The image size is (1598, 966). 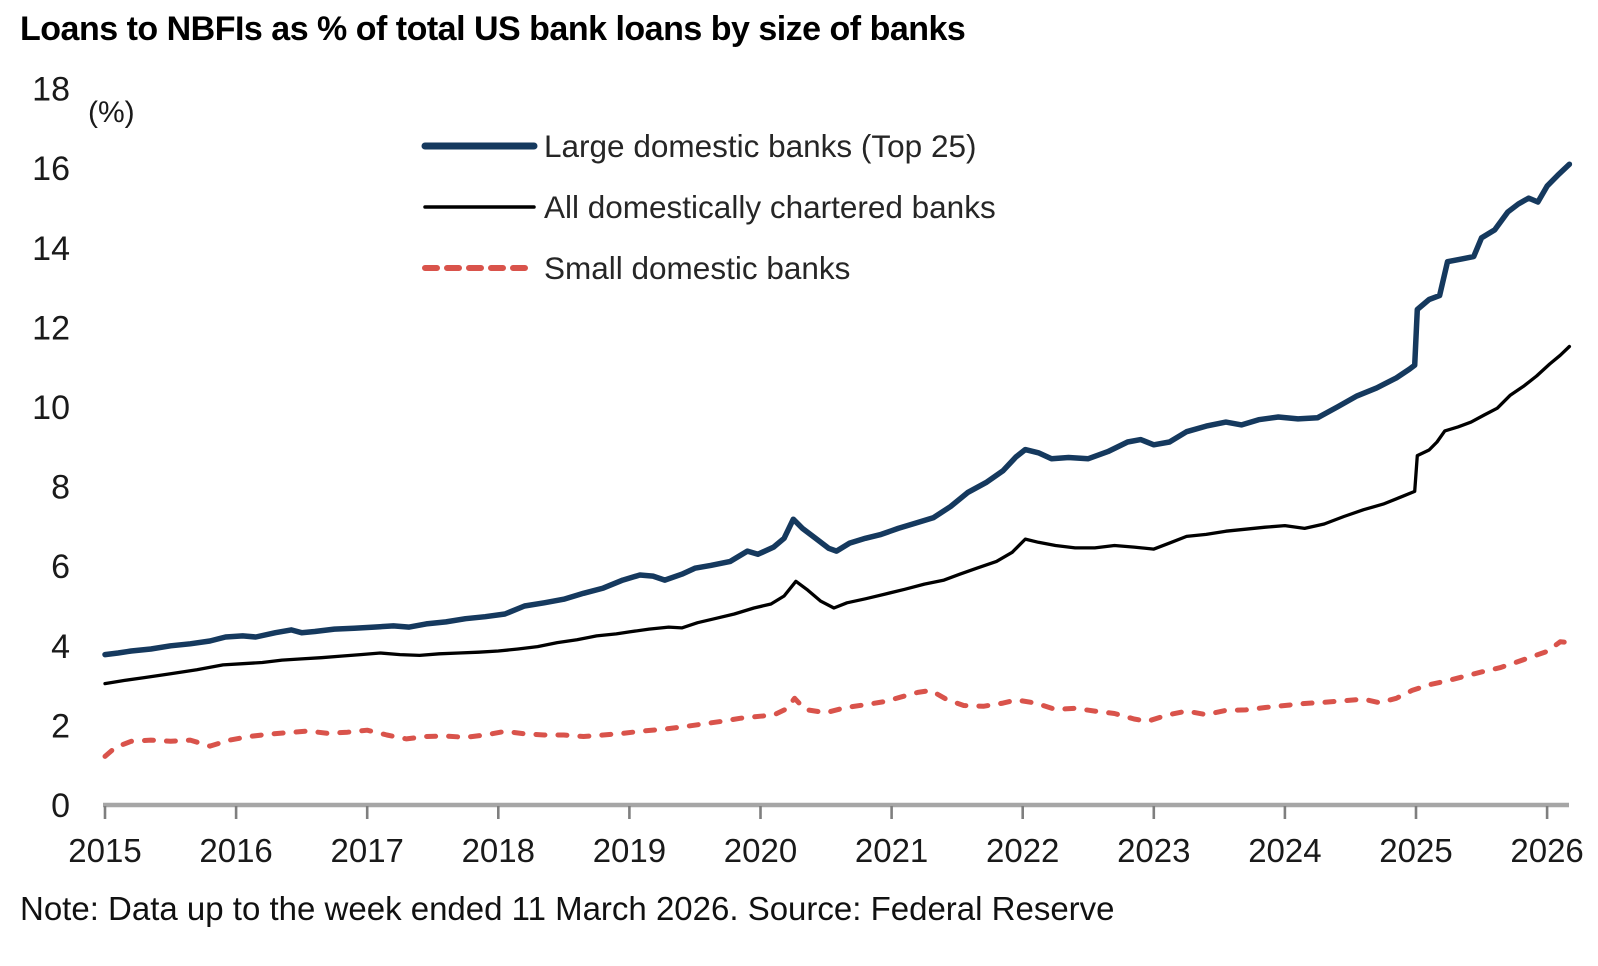 What do you see at coordinates (235, 850) in the screenshot?
I see `x-axis-label-2016: 2016` at bounding box center [235, 850].